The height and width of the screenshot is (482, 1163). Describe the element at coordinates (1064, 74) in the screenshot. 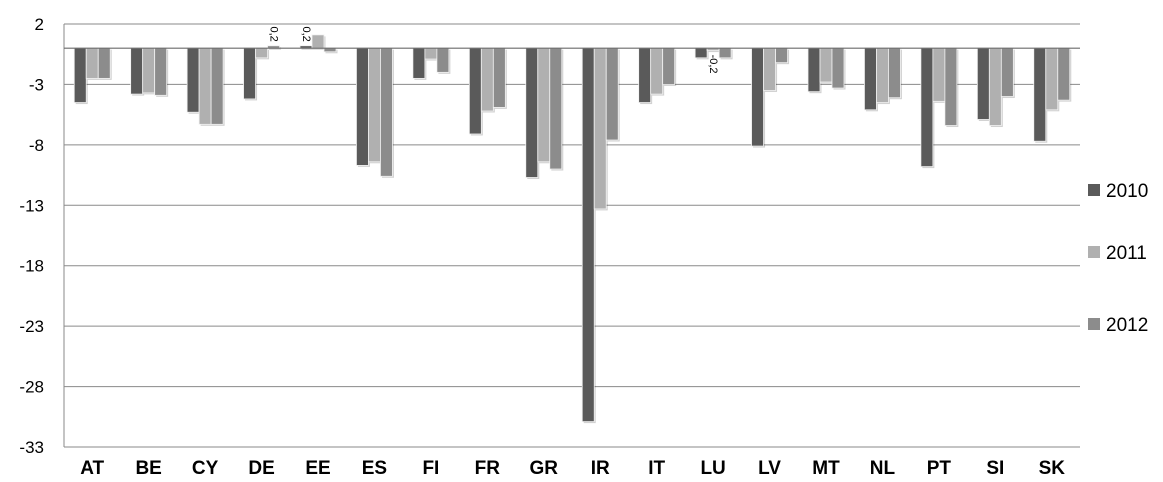

I see `bar-2012-sk` at that location.